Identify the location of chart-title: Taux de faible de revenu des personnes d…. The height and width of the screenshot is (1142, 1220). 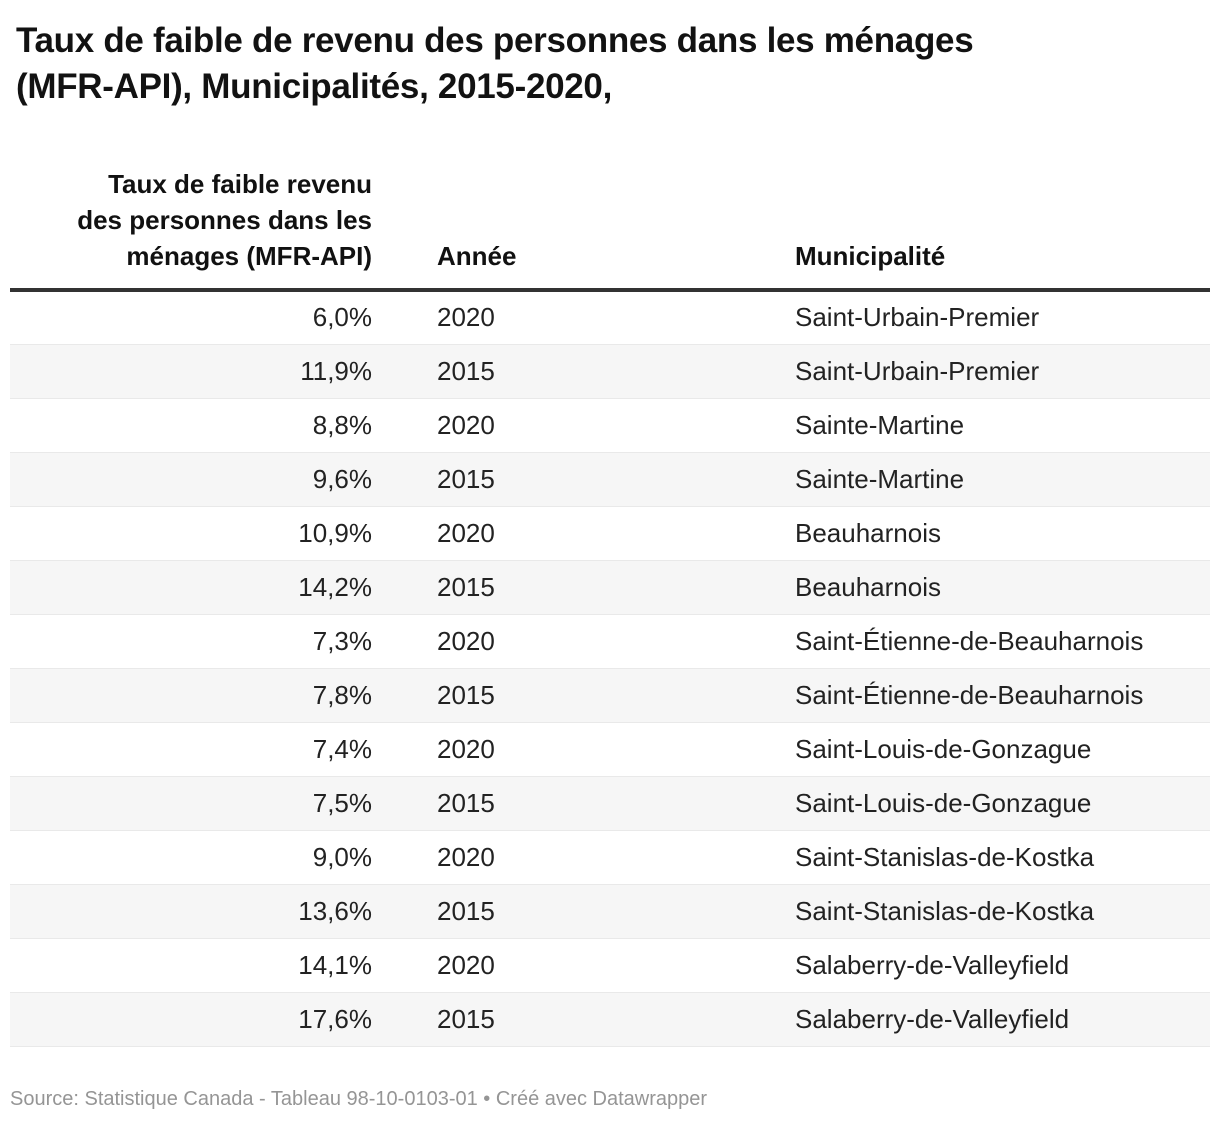
(495, 63).